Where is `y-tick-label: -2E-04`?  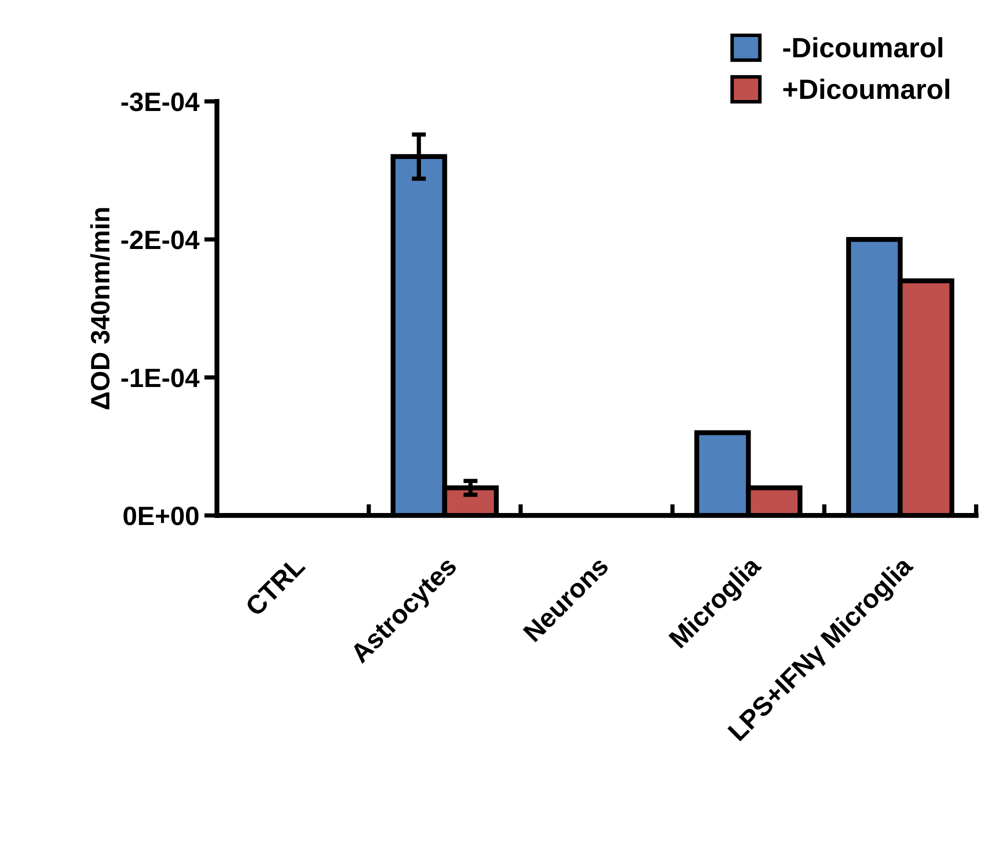 y-tick-label: -2E-04 is located at coordinates (160, 240).